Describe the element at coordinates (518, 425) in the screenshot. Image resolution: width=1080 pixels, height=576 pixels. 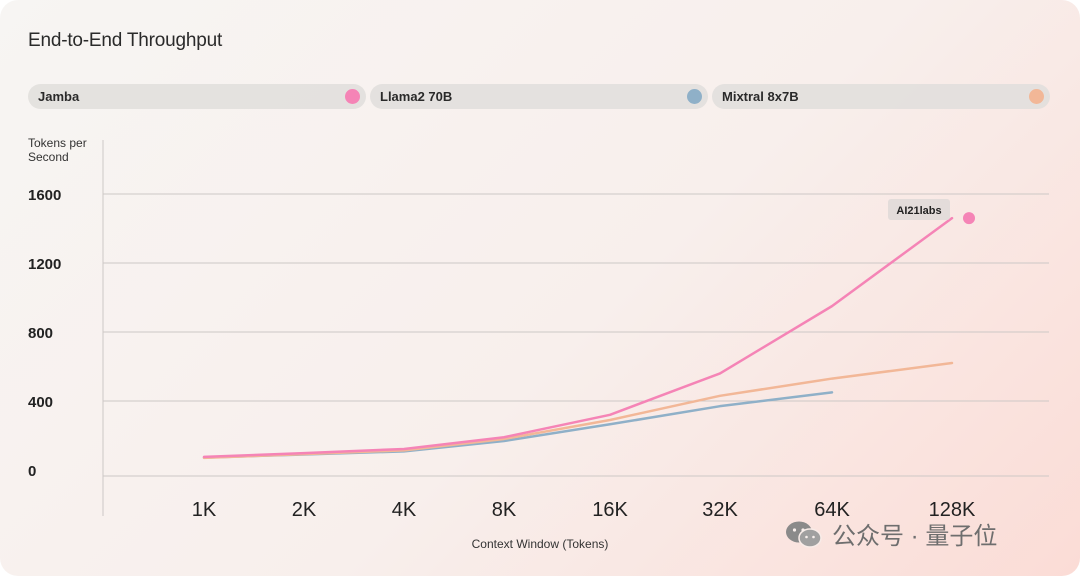
I see `series-line-llama2-70b` at that location.